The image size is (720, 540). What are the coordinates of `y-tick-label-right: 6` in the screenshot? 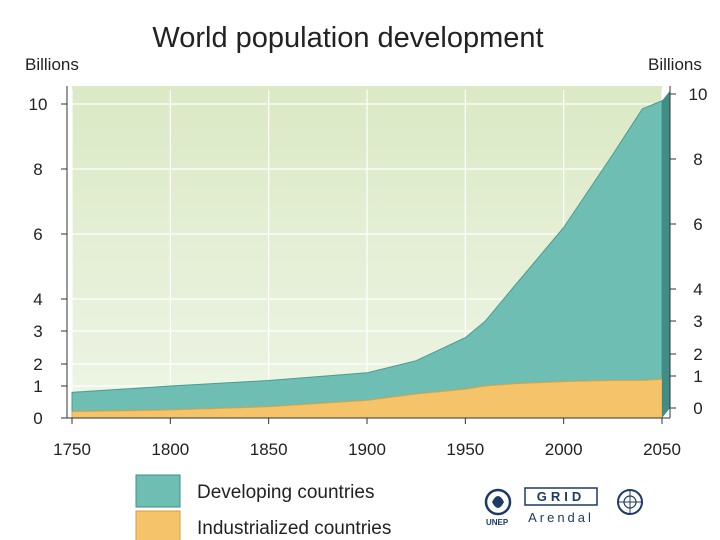 It's located at (697, 224).